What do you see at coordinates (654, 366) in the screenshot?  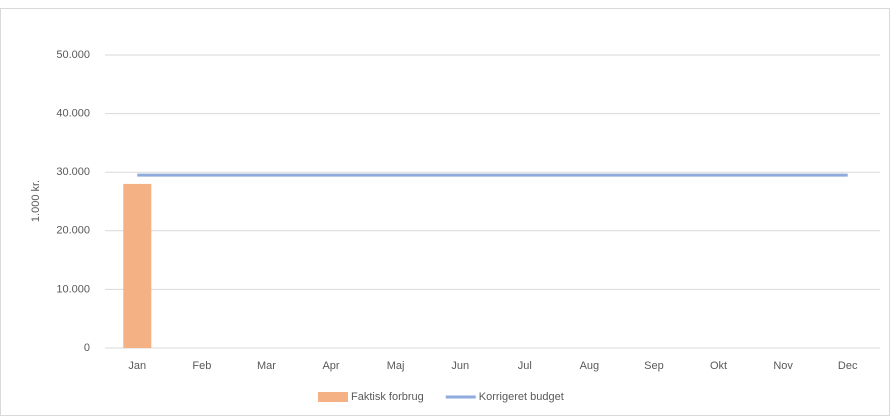 I see `x-tick-label: Sep` at bounding box center [654, 366].